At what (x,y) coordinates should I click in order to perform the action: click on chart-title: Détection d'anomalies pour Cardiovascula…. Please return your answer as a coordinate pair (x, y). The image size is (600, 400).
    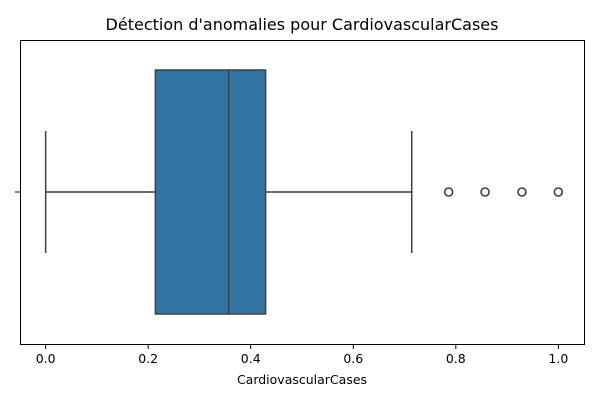
    Looking at the image, I should click on (302, 24).